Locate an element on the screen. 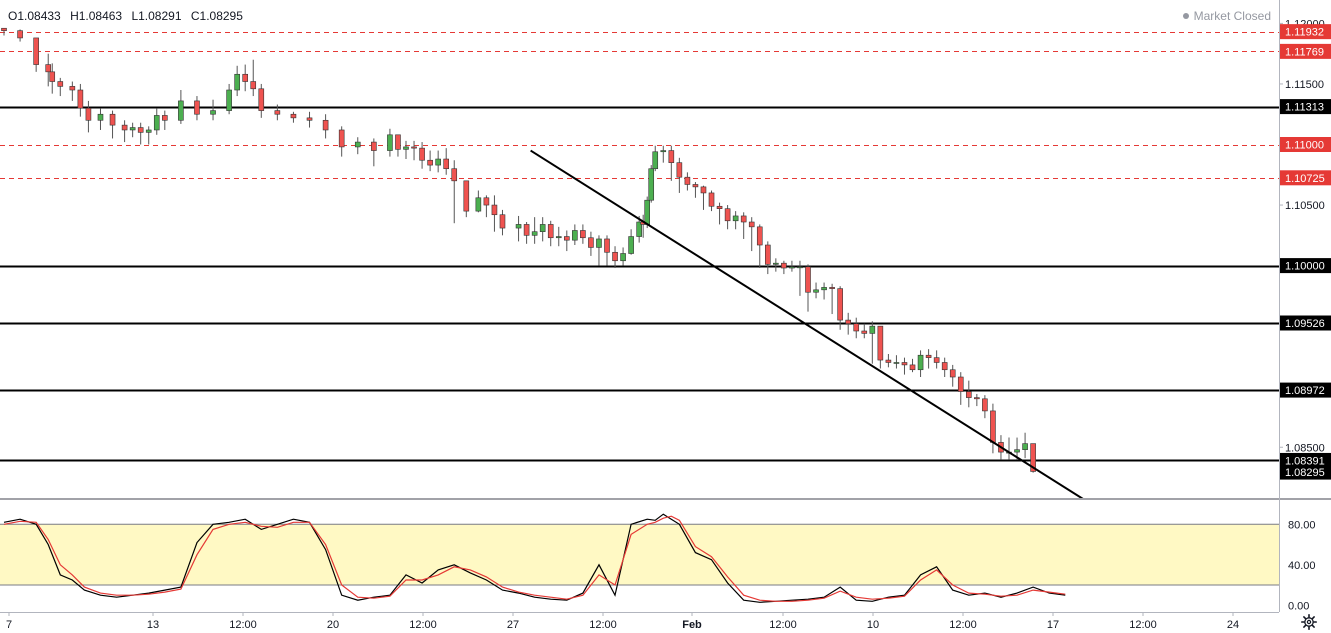  level-price-label: 1.10000 is located at coordinates (1305, 267).